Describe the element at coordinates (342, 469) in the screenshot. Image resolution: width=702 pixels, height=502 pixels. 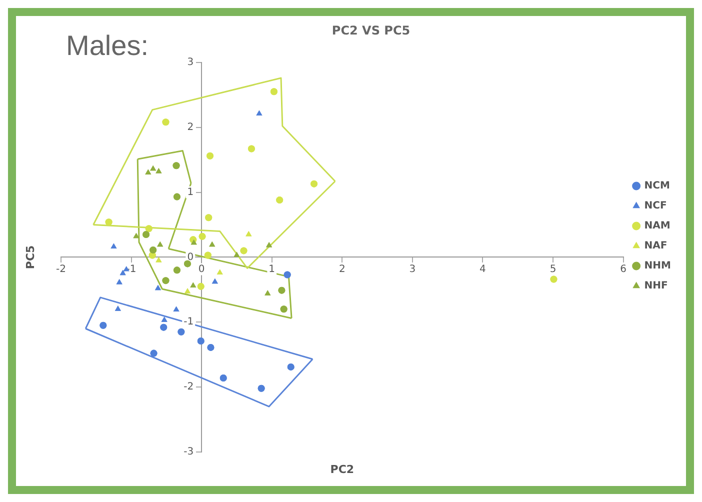
I see `x-axis-title: PC2` at that location.